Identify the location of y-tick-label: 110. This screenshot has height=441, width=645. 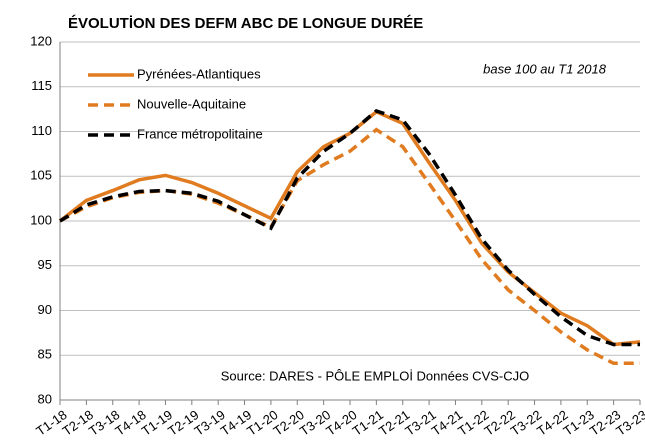
(41, 130).